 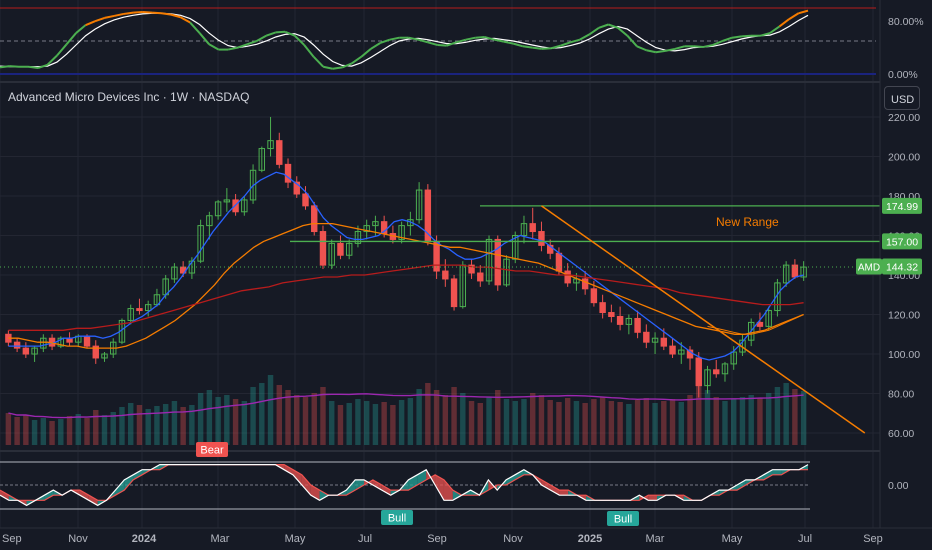 I want to click on ma-mid-line-tail, so click(x=755, y=324).